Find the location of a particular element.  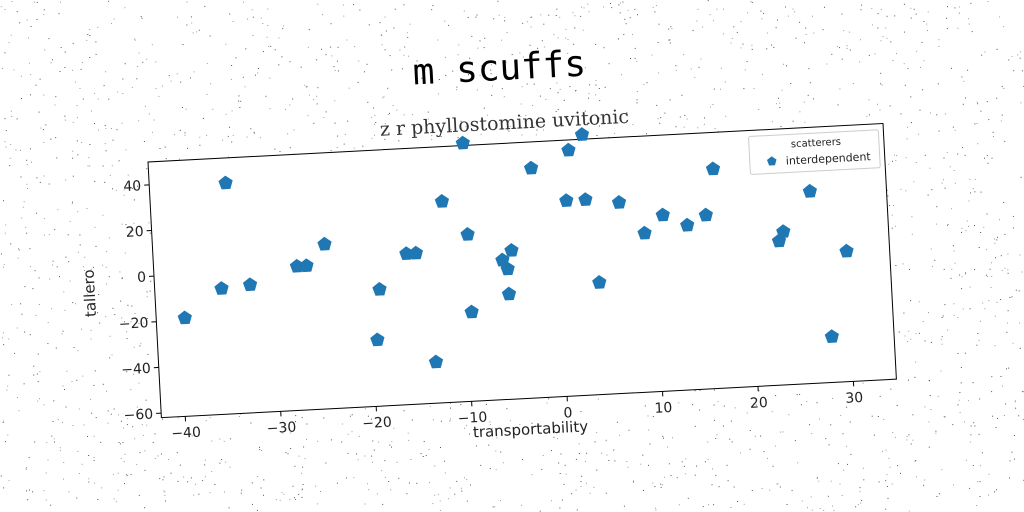

legend-box is located at coordinates (814, 152).